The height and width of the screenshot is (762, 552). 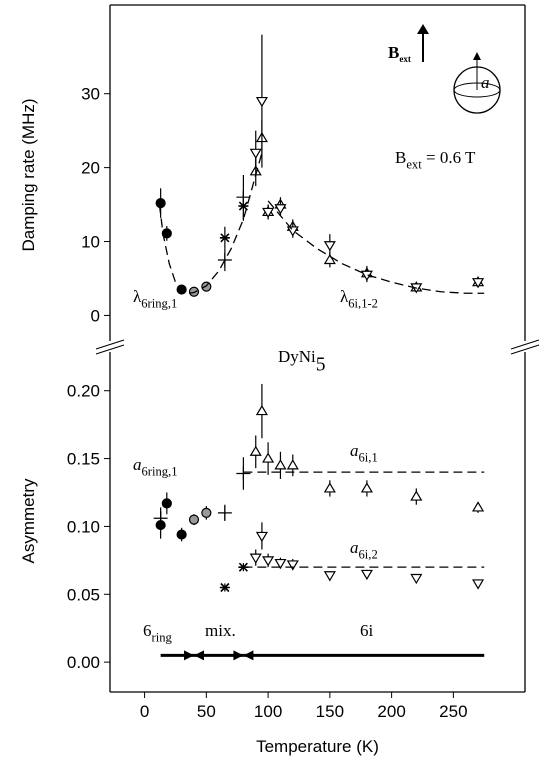 What do you see at coordinates (206, 711) in the screenshot?
I see `x-tick-label: 50` at bounding box center [206, 711].